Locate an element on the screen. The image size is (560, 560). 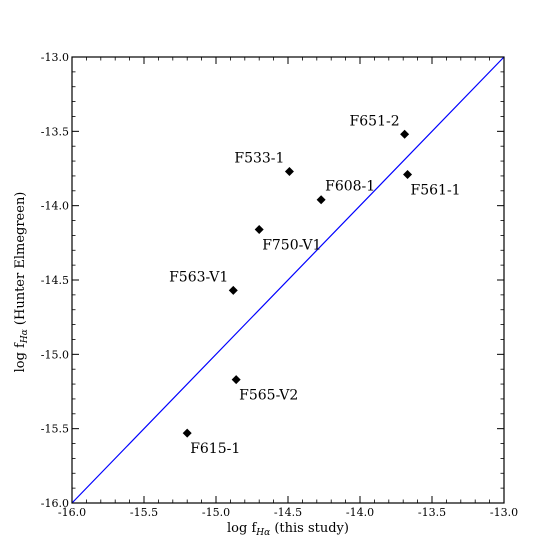
point-label-f561-1: F561-1 is located at coordinates (436, 190).